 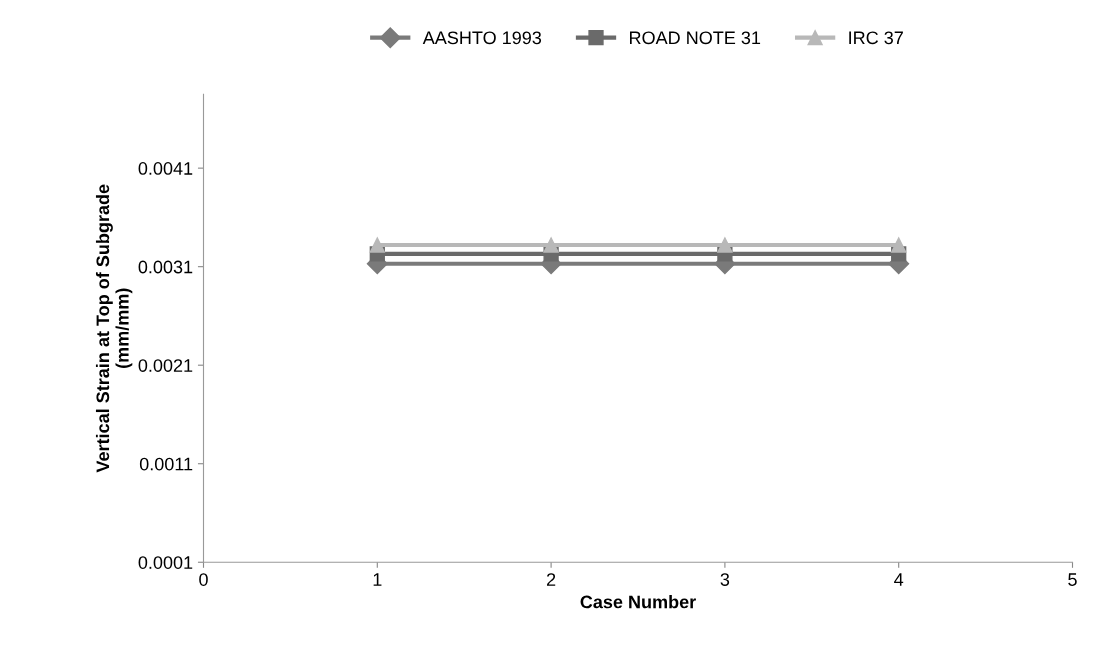 I want to click on x-axis-title: Case Number, so click(x=638, y=602).